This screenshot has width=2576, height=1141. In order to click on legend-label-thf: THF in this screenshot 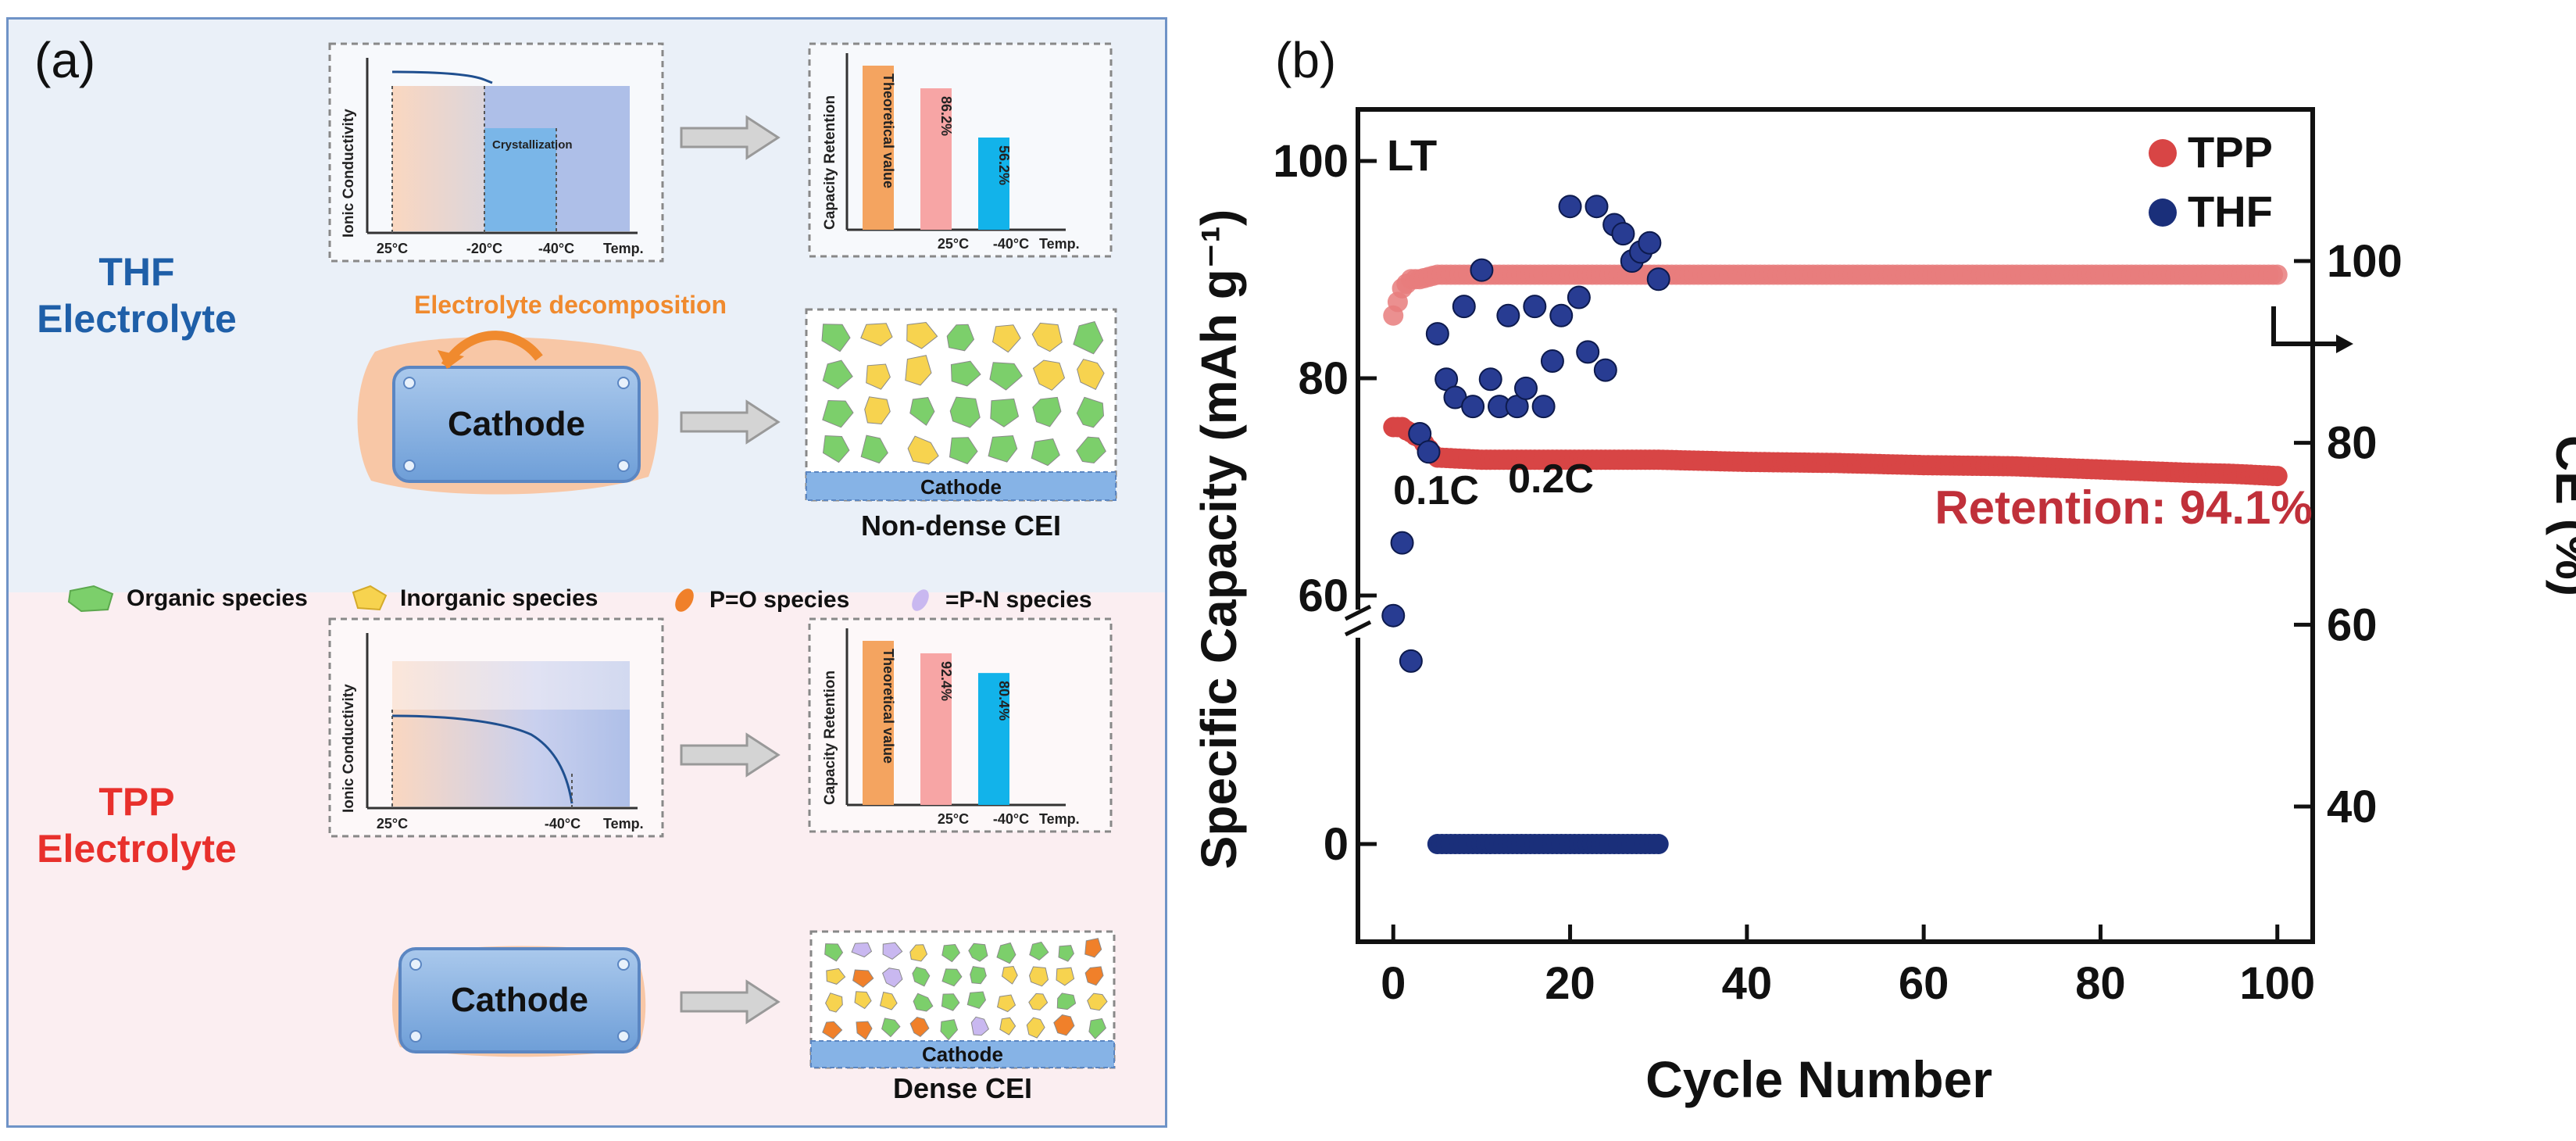, I will do `click(2231, 212)`.